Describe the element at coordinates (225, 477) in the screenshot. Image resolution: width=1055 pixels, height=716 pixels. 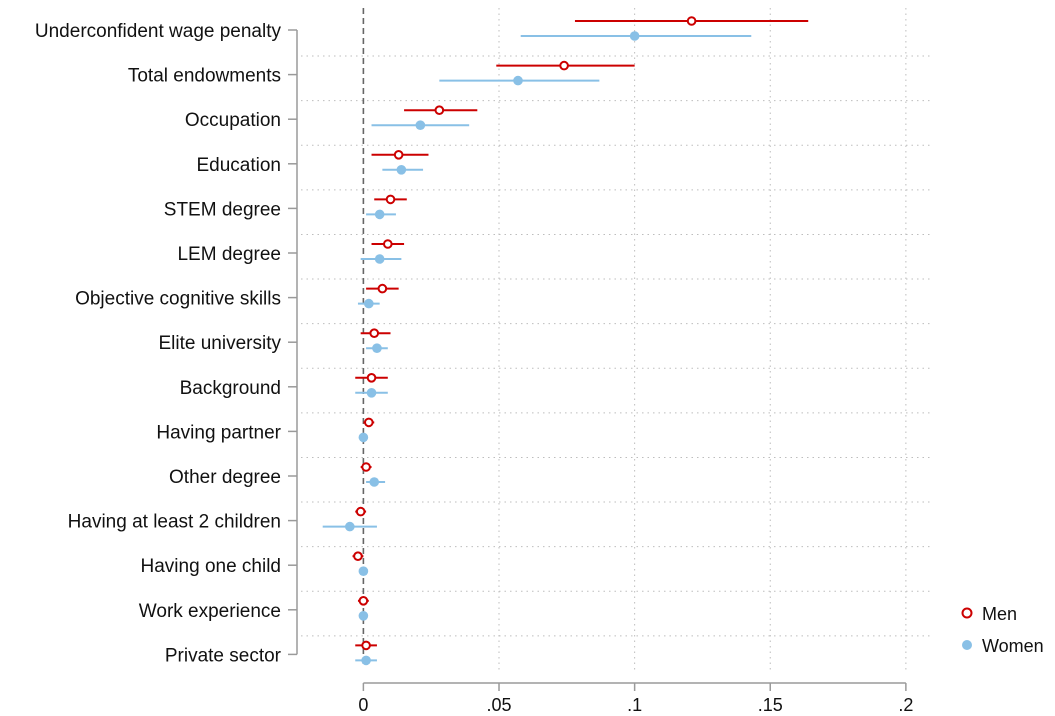
I see `category-label: Other degree` at that location.